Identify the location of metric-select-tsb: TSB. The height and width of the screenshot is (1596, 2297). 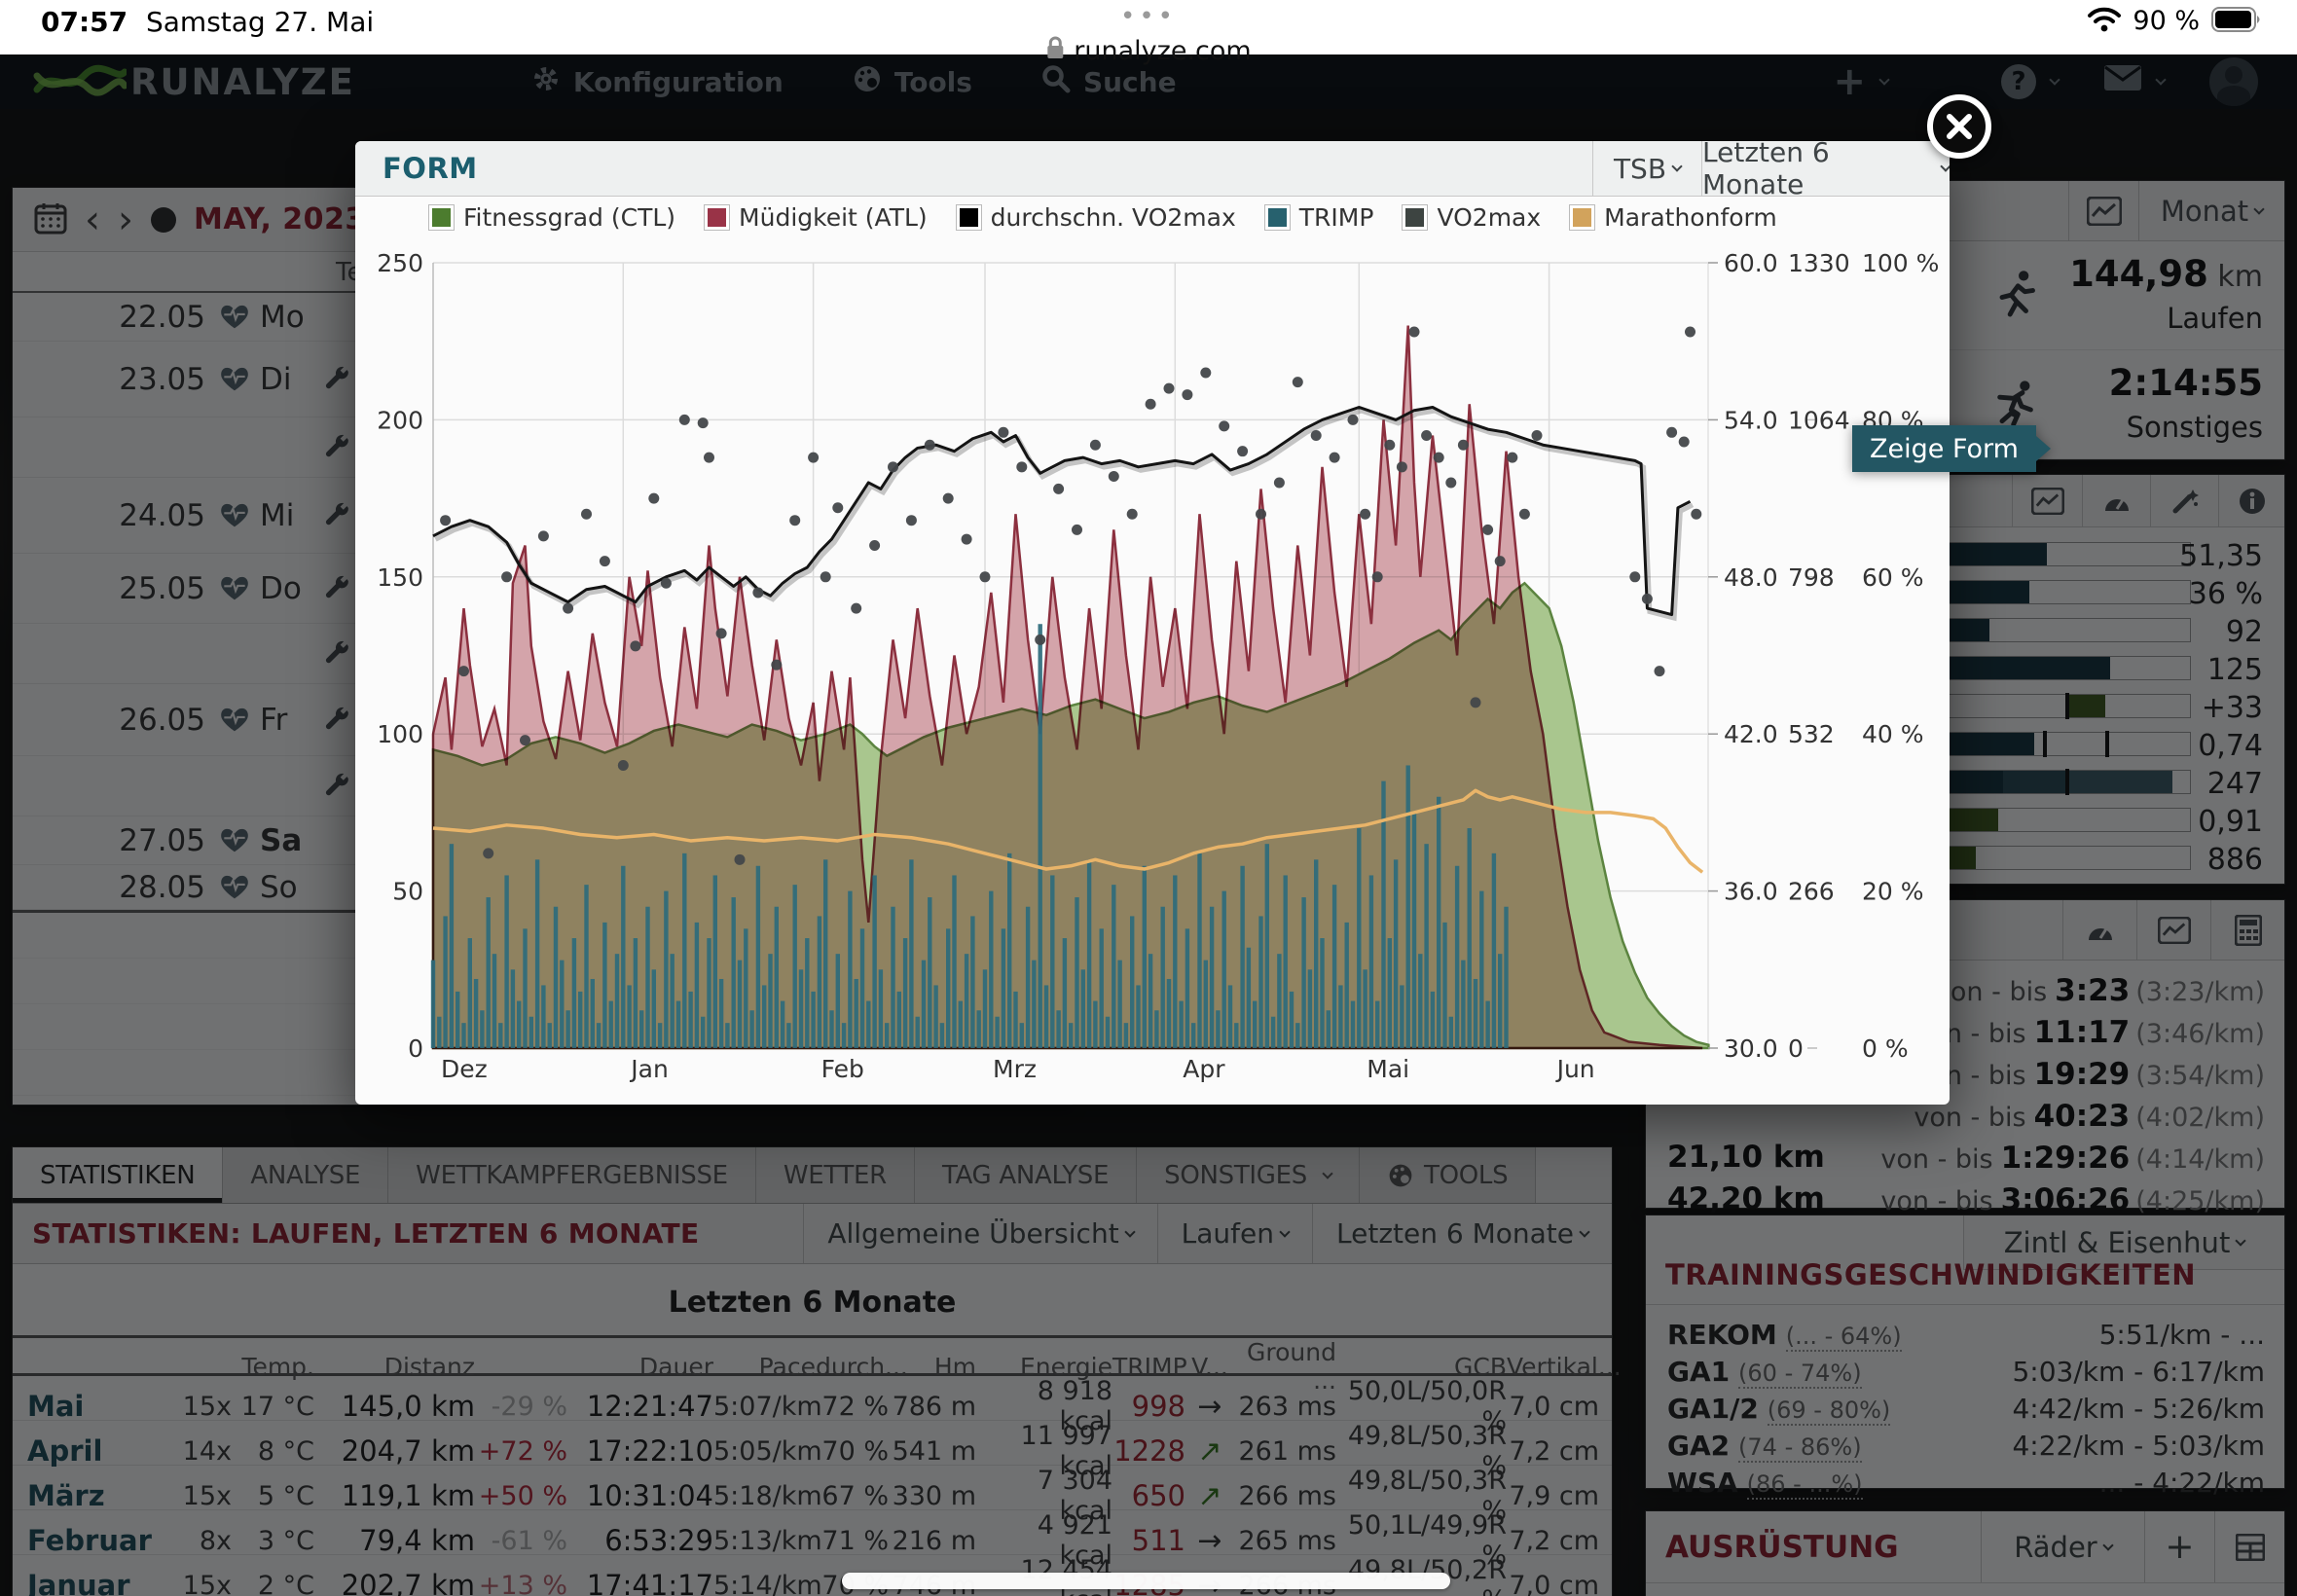
(1646, 168).